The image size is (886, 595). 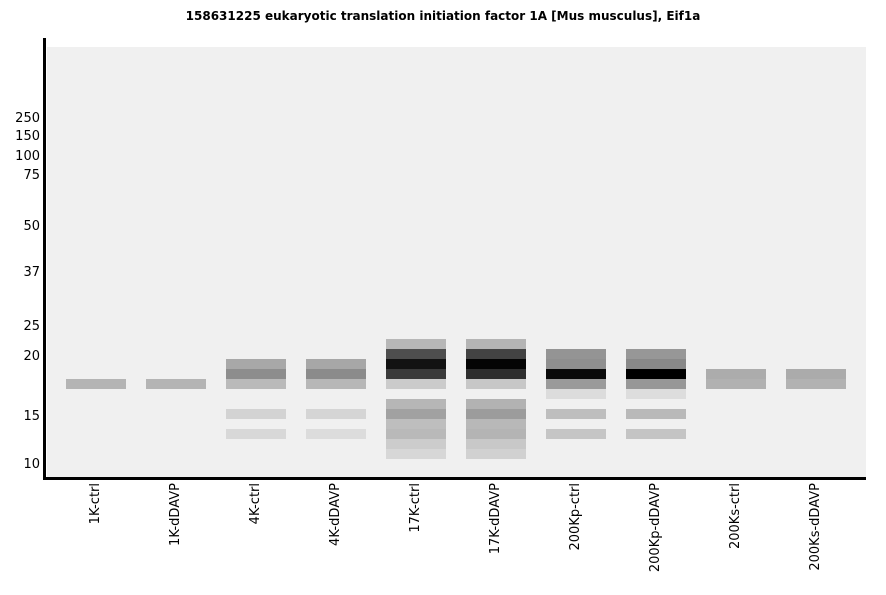 I want to click on lane-label-text: 200Ks-ctrl, so click(x=735, y=516).